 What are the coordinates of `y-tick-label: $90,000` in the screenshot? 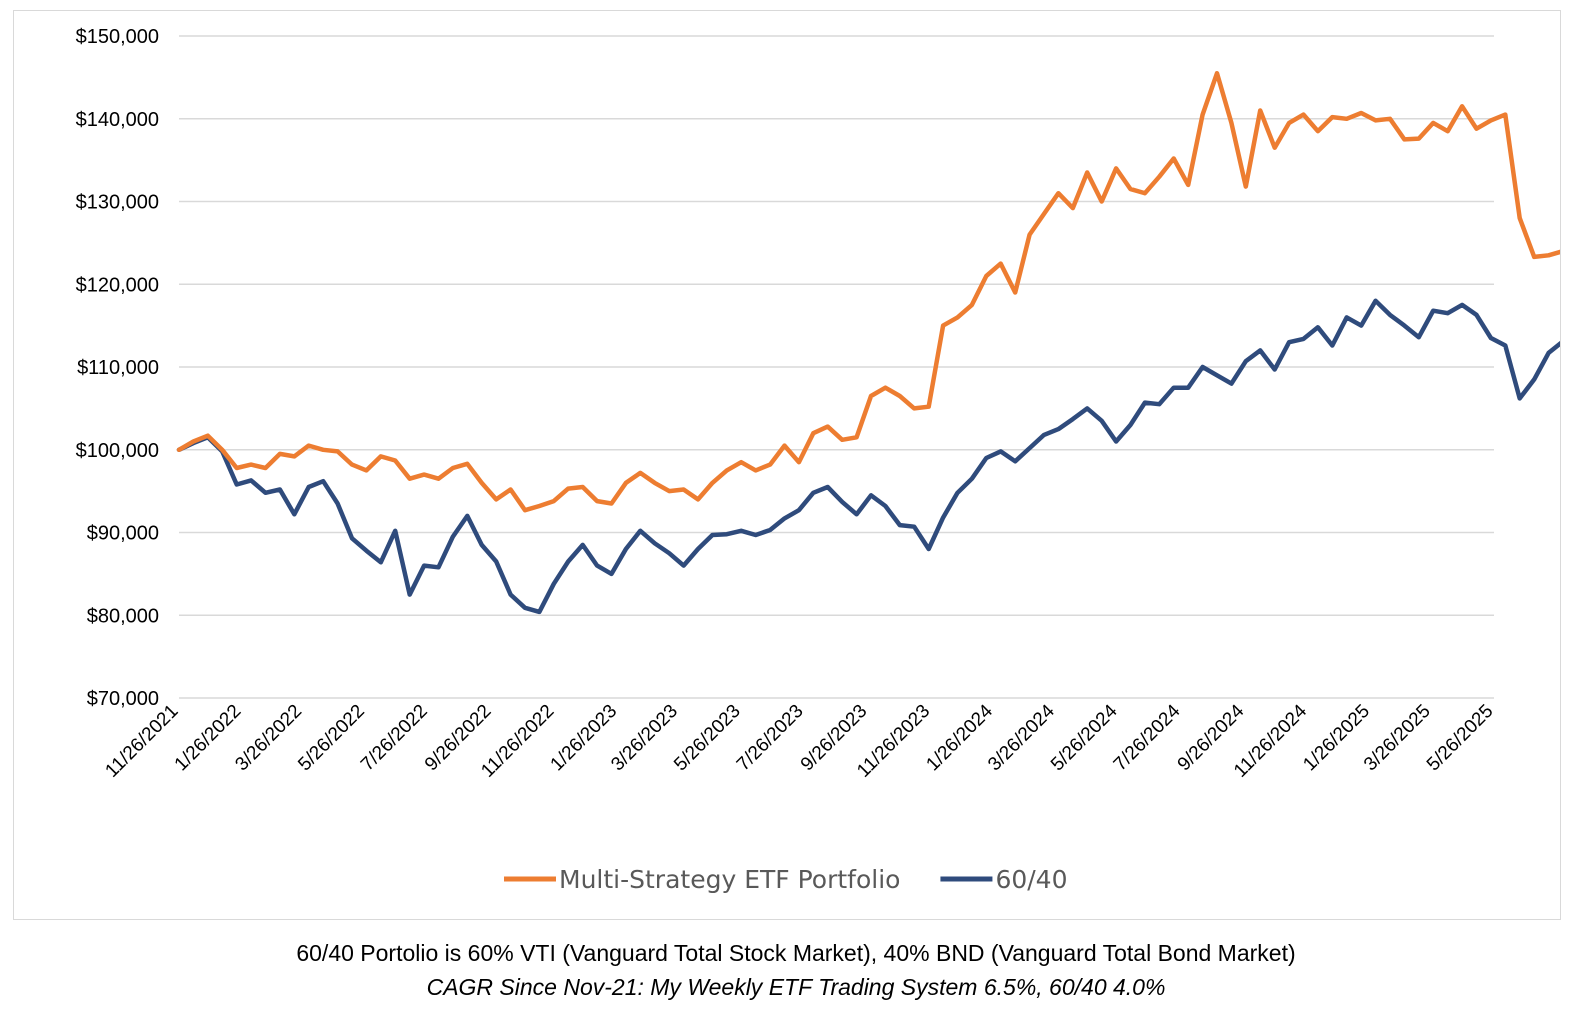 It's located at (123, 534).